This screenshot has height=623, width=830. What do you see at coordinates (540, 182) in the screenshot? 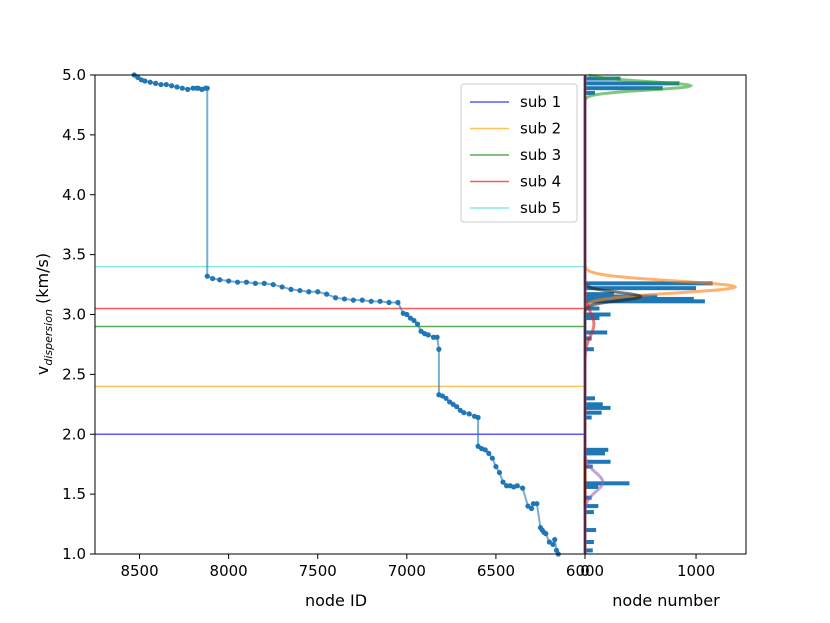
I see `legend-label-sub-4: sub 4` at bounding box center [540, 182].